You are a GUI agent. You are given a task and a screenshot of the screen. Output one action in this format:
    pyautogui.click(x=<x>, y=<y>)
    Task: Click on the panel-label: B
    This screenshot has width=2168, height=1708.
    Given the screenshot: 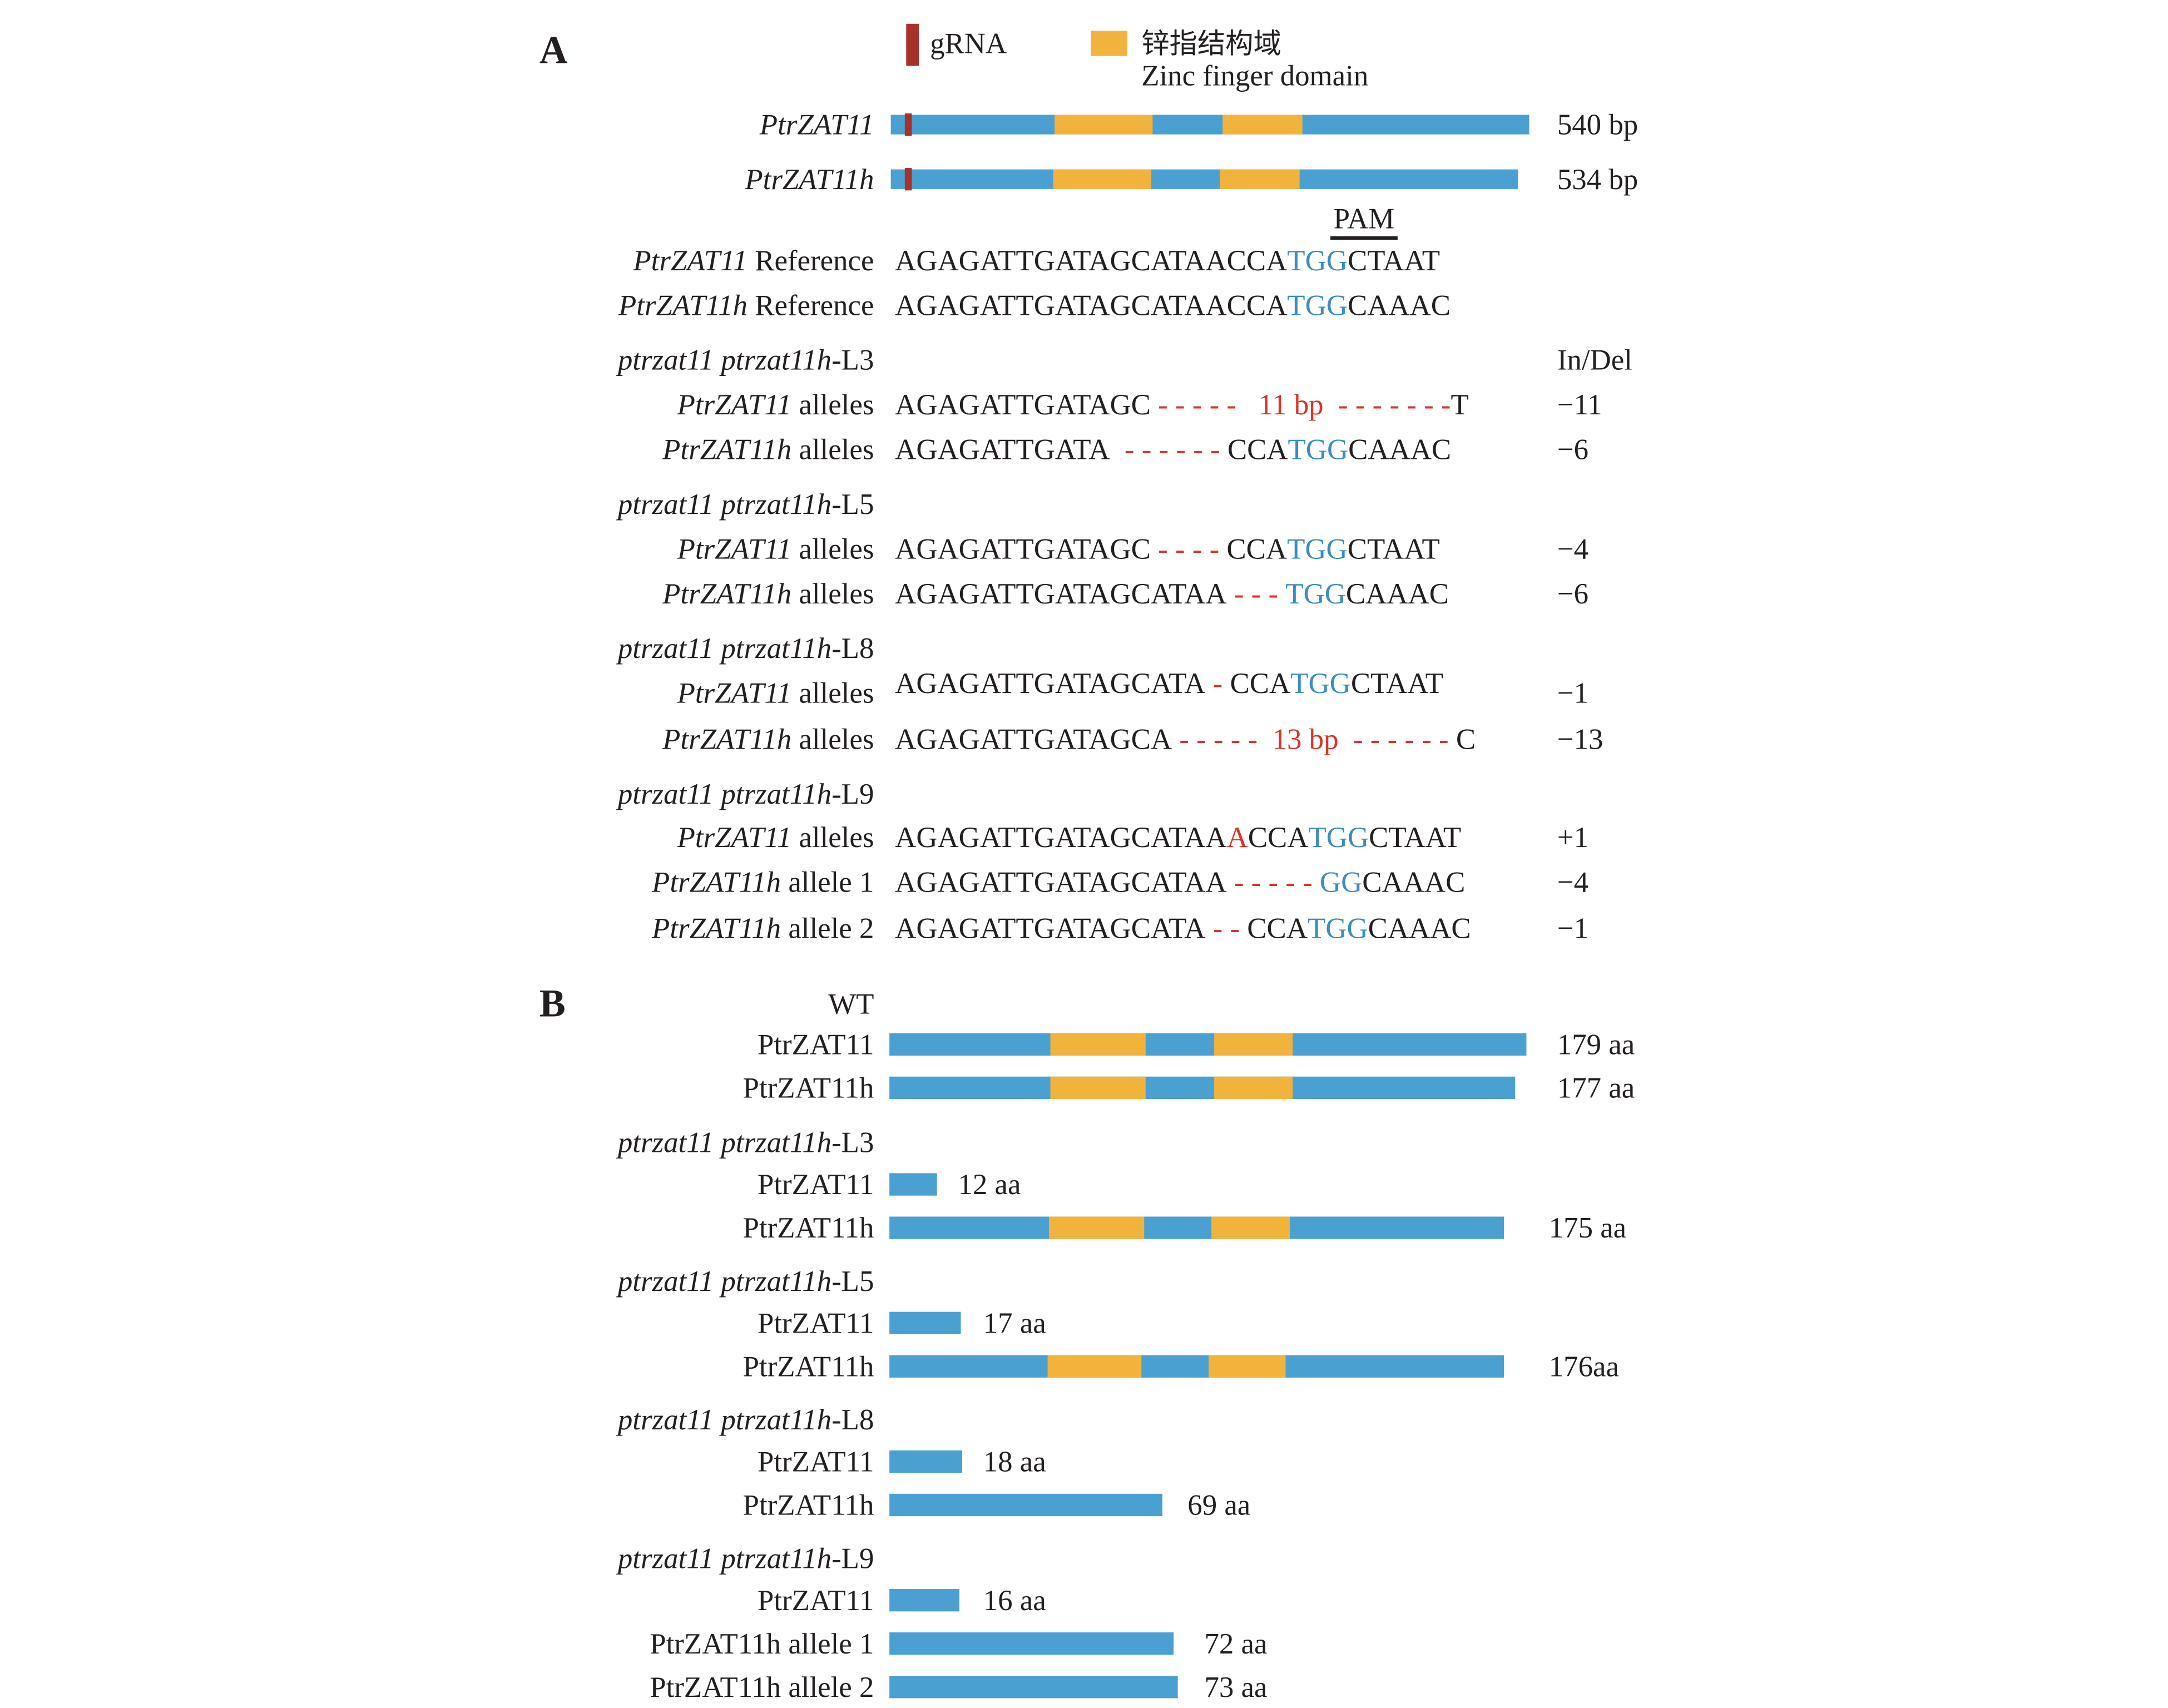 What is the action you would take?
    pyautogui.click(x=552, y=1003)
    